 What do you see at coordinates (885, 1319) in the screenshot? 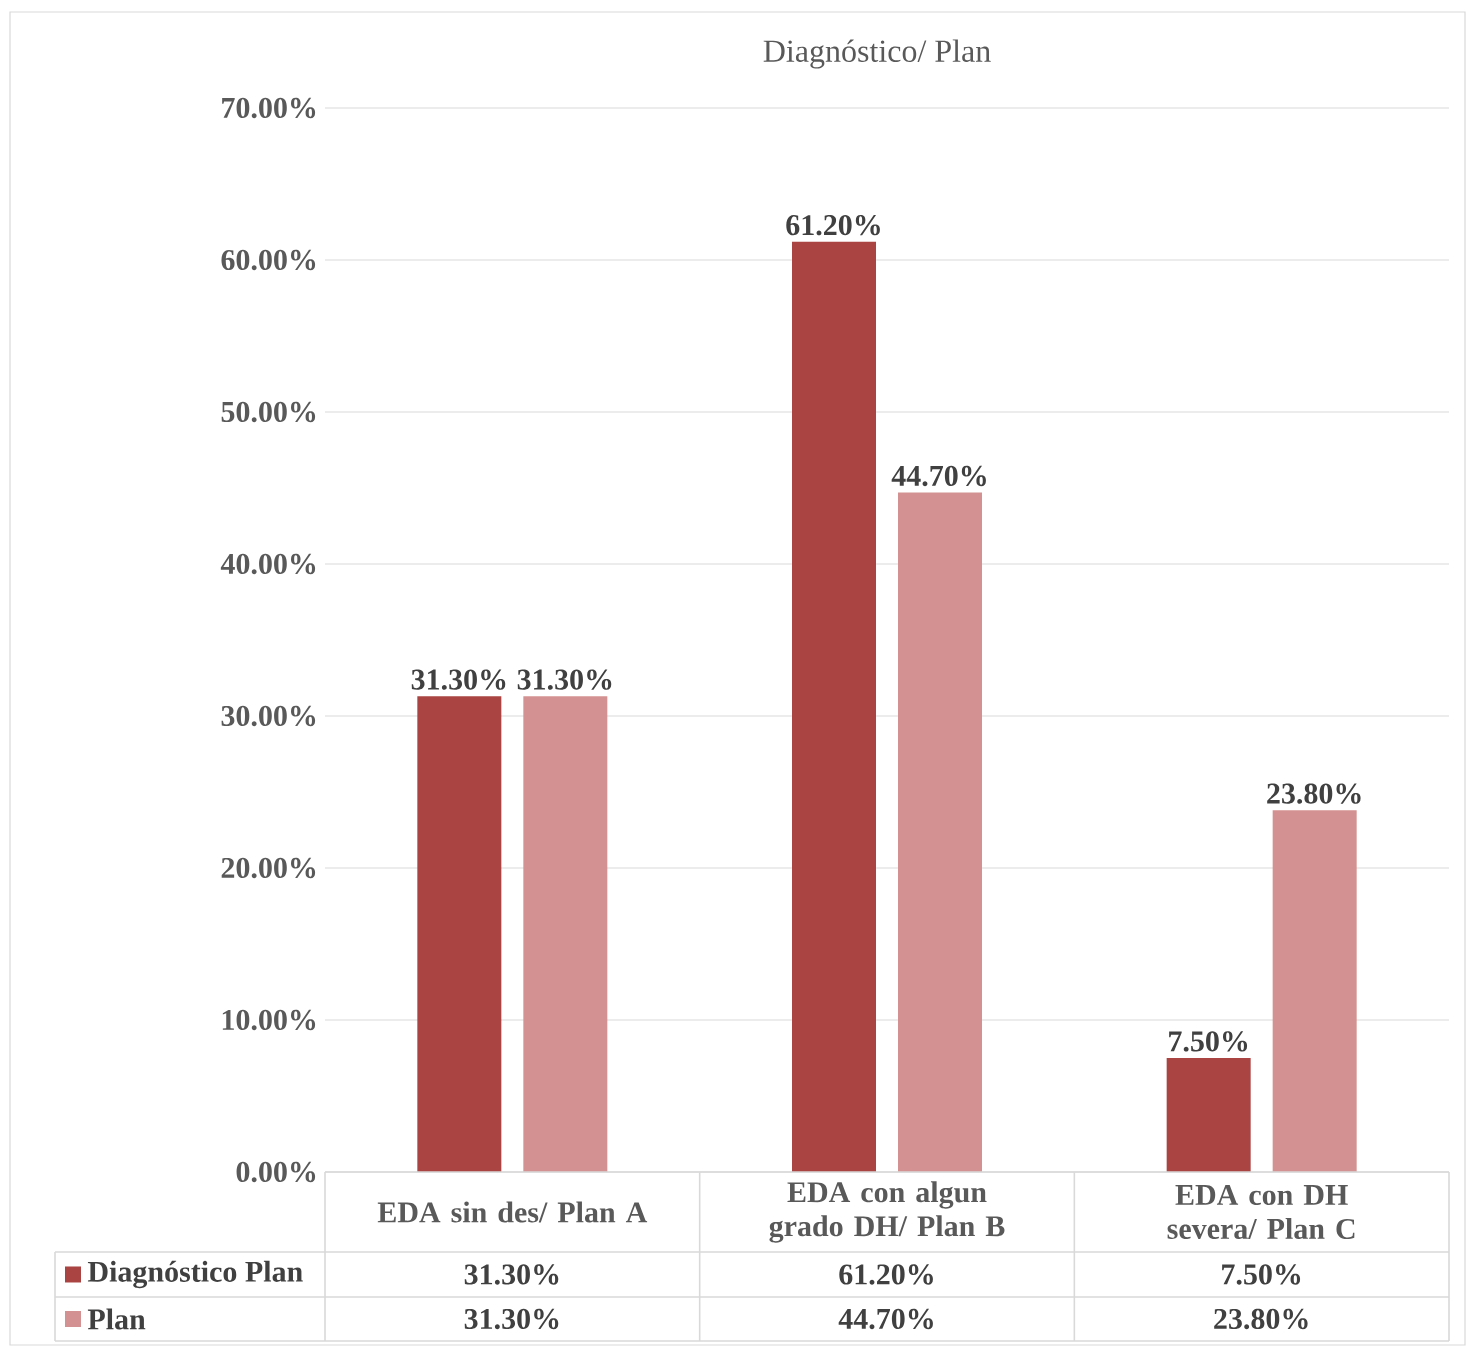
I see `data-label: 44.70%` at bounding box center [885, 1319].